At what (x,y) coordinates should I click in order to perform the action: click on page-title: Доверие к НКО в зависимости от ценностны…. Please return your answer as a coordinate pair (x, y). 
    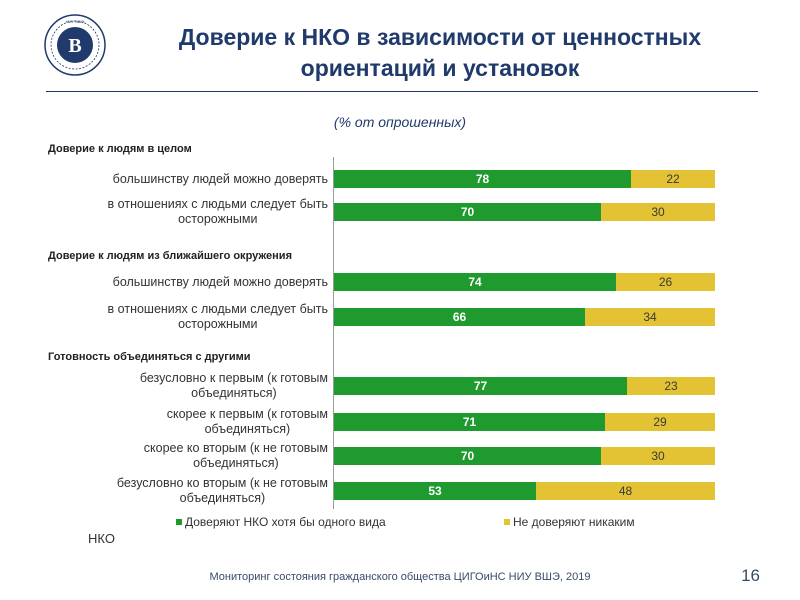
    Looking at the image, I should click on (440, 53).